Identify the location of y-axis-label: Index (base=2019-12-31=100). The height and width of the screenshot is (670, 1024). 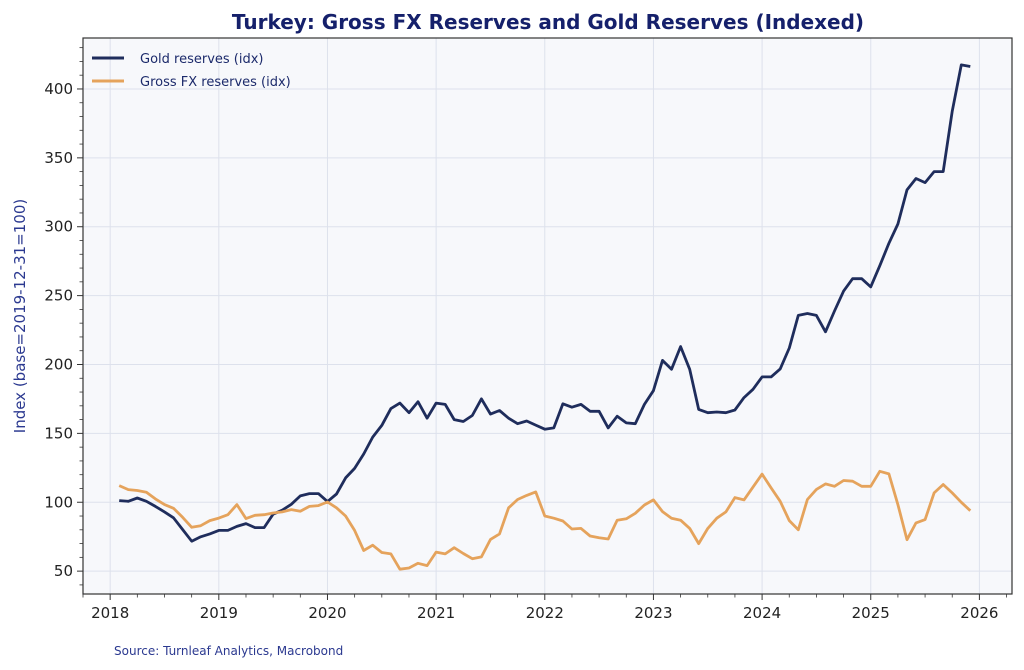
(20, 316).